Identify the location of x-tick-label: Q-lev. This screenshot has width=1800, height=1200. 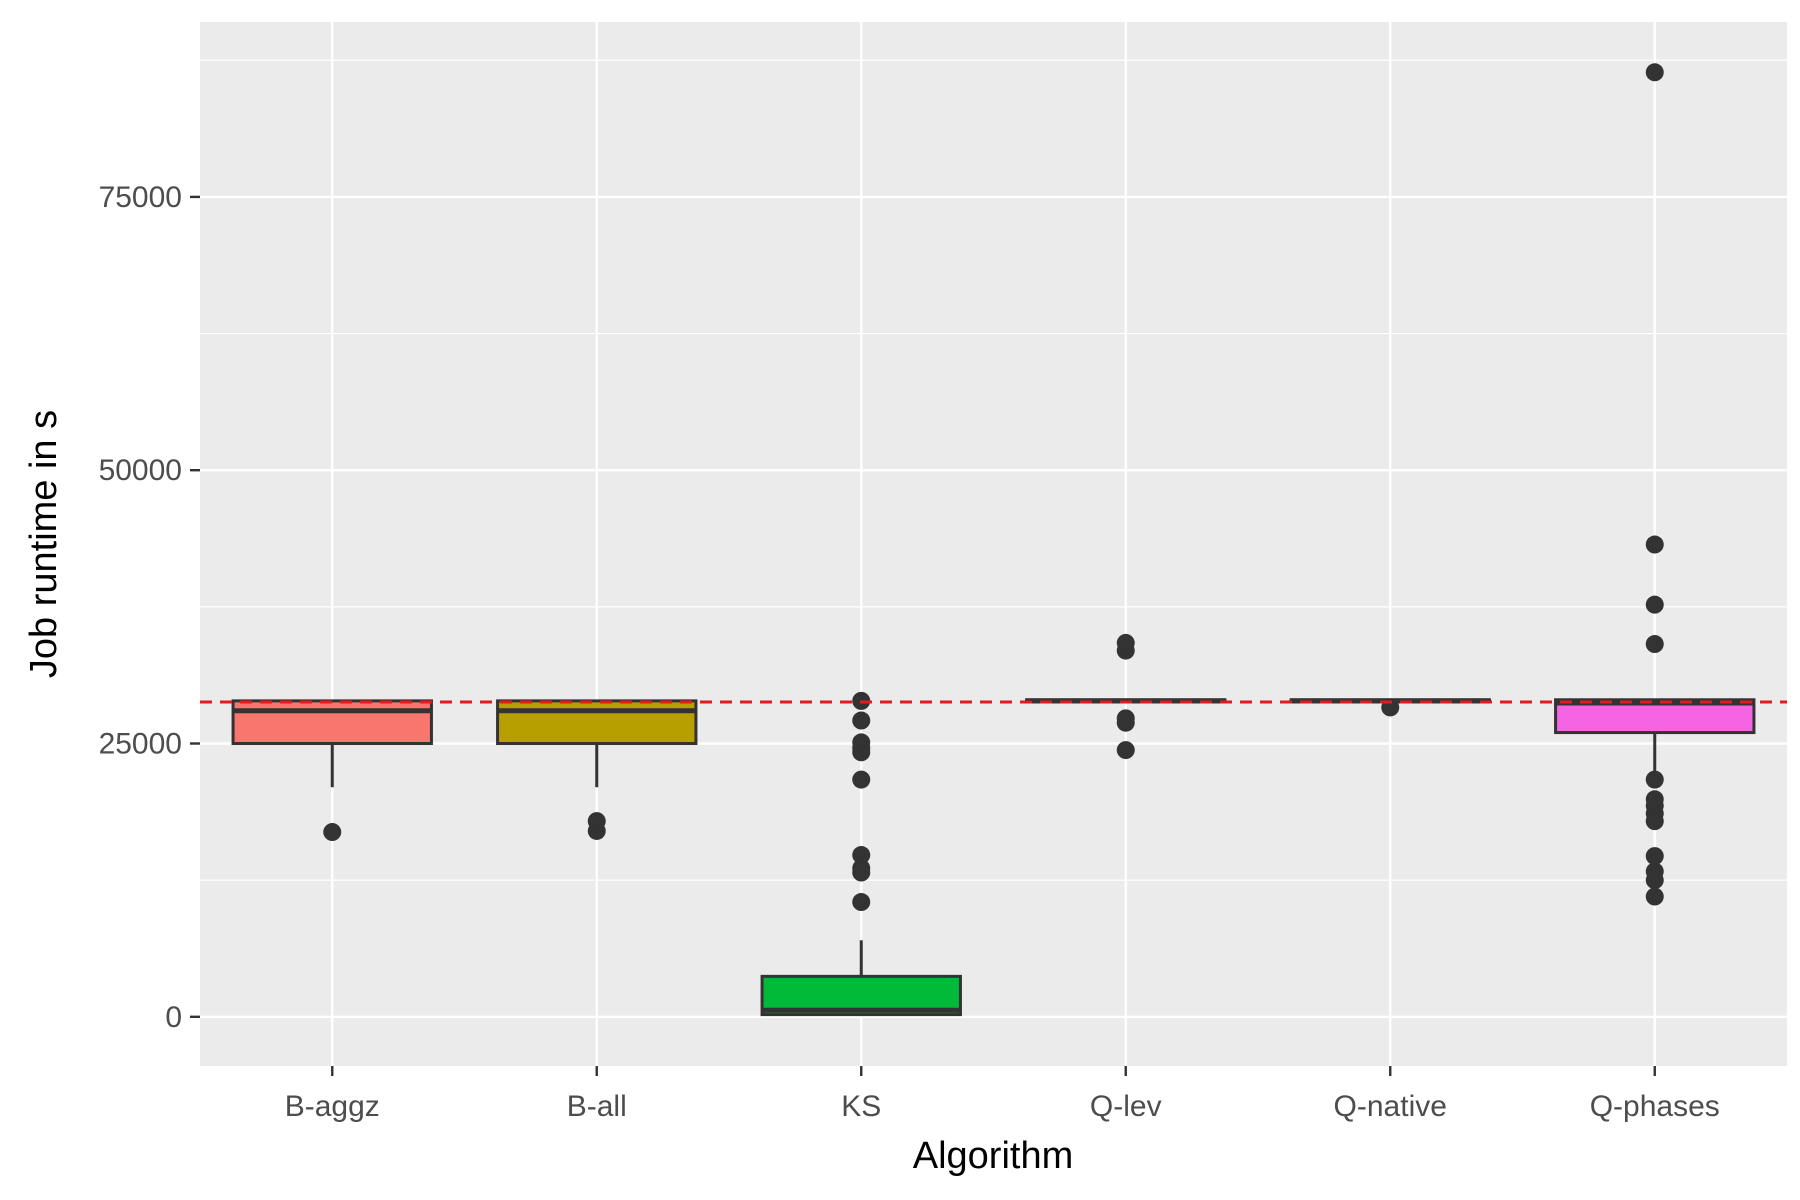
(1126, 1106).